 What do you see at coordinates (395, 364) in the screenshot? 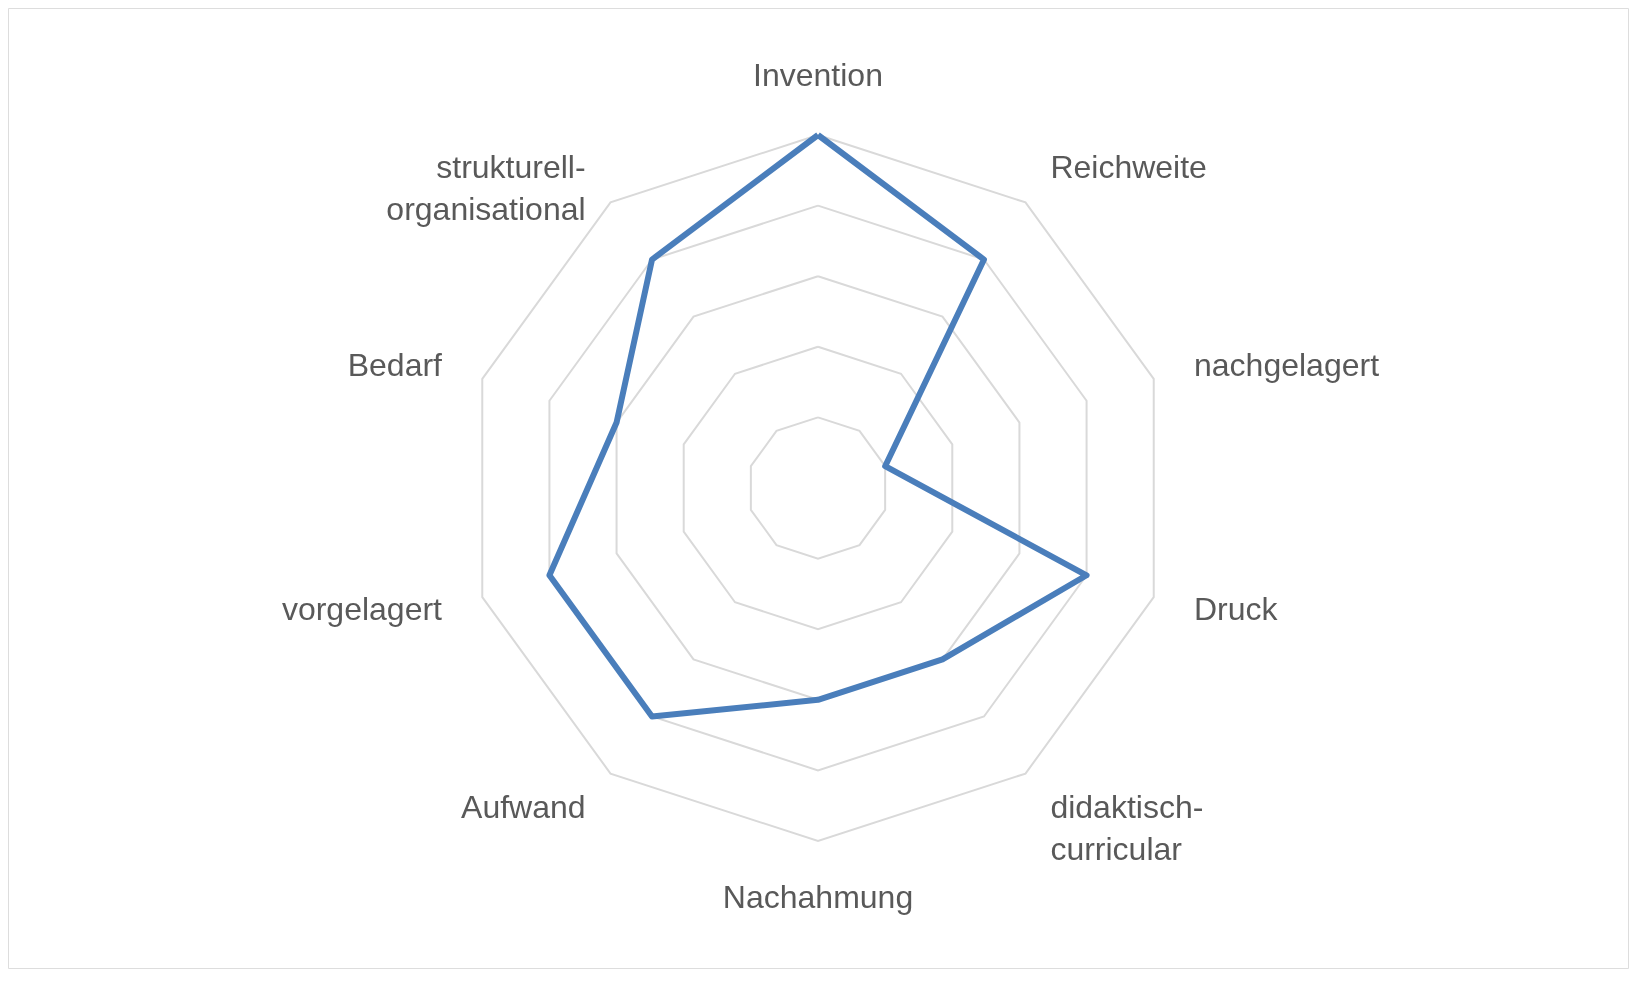
I see `spoke-label: Bedarf` at bounding box center [395, 364].